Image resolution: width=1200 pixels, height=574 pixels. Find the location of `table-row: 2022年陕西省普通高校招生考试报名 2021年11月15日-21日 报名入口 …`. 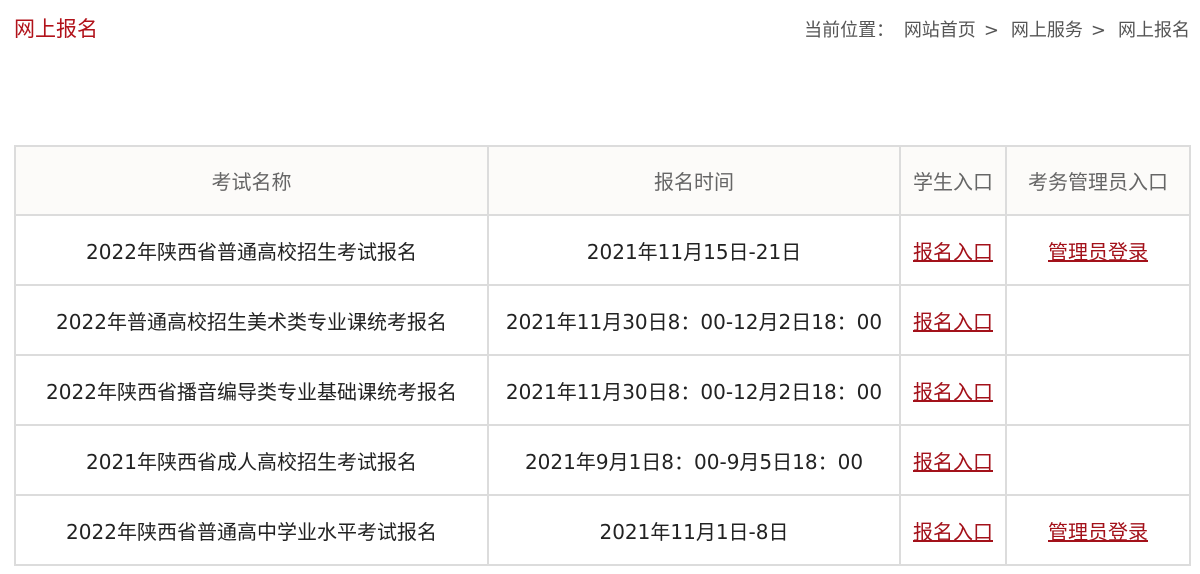

table-row: 2022年陕西省普通高校招生考试报名 2021年11月15日-21日 报名入口 … is located at coordinates (602, 250).